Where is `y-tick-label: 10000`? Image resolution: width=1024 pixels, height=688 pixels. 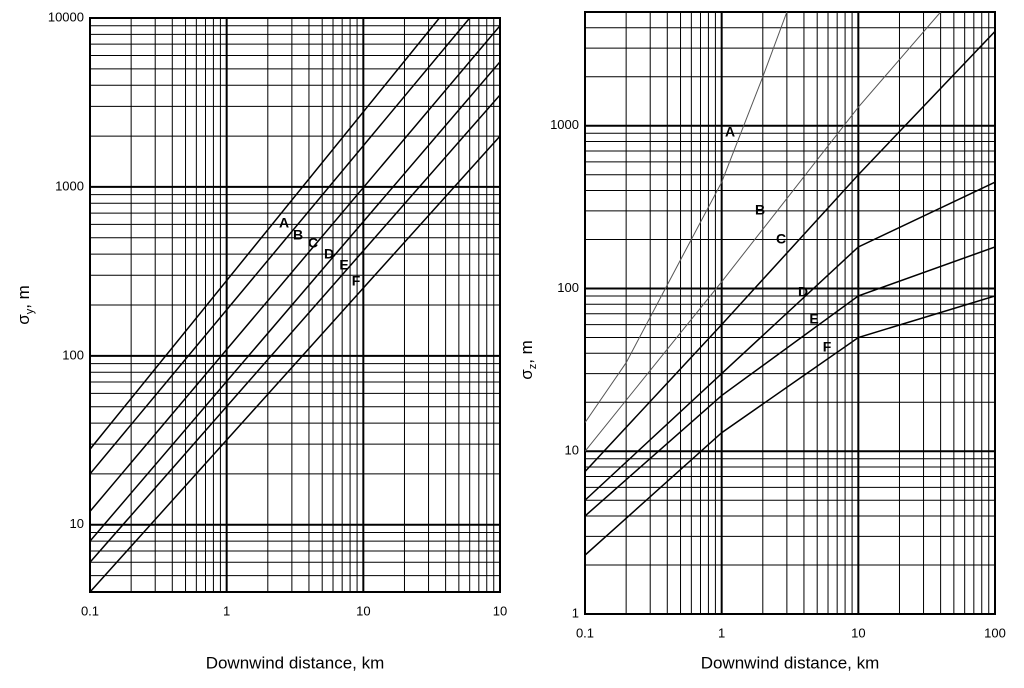 y-tick-label: 10000 is located at coordinates (66, 16).